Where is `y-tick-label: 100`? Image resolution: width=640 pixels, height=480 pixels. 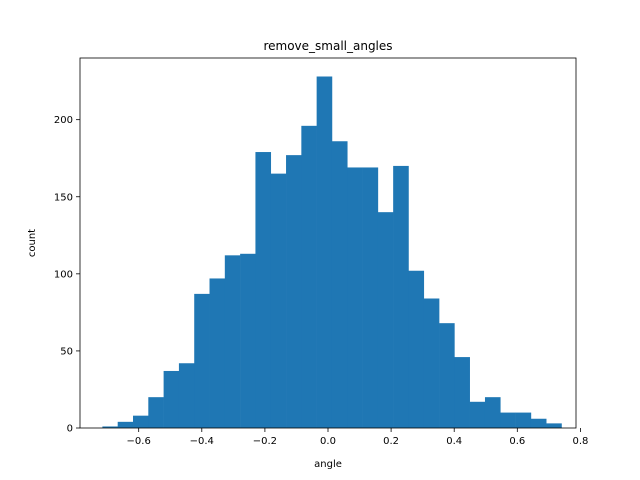 y-tick-label: 100 is located at coordinates (63, 274).